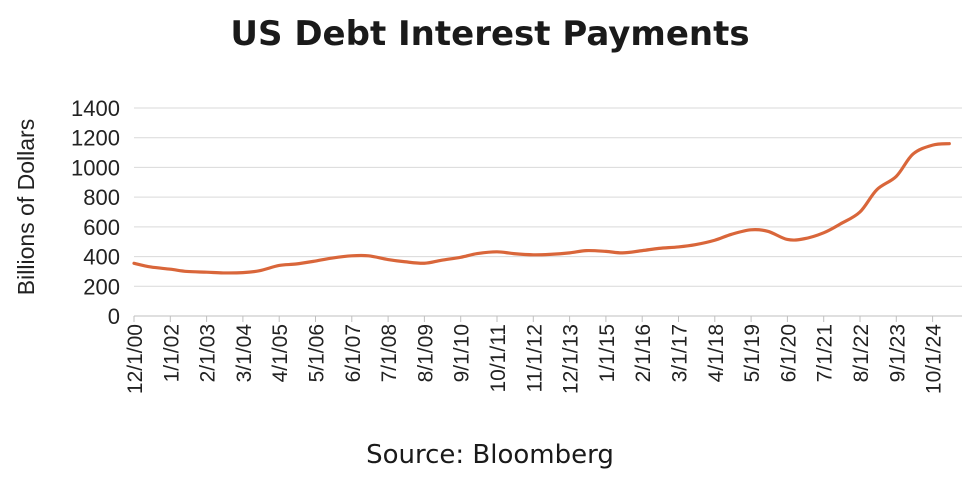  What do you see at coordinates (788, 353) in the screenshot?
I see `x-tick-label: 6/1/20` at bounding box center [788, 353].